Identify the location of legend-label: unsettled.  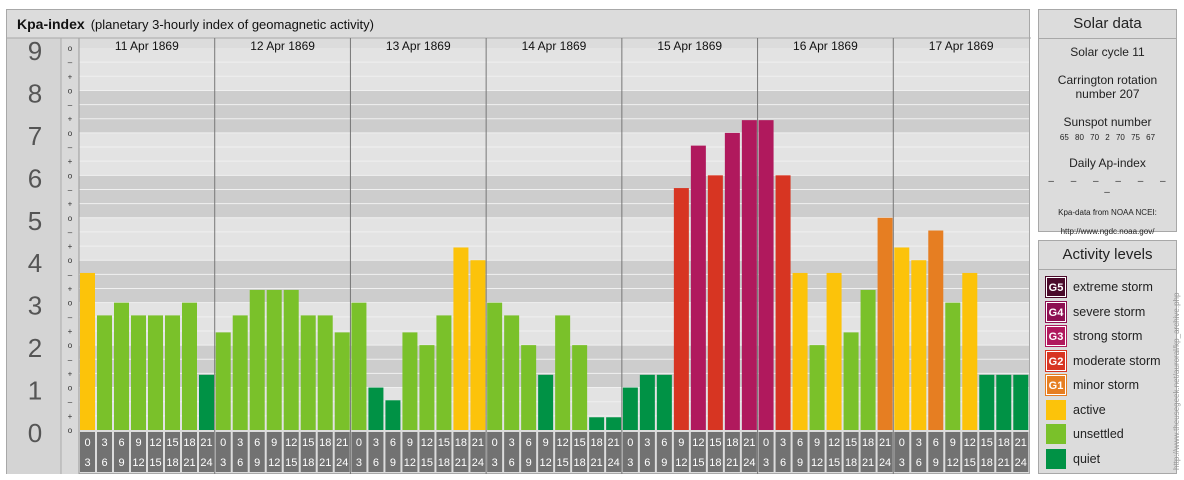
(1098, 434).